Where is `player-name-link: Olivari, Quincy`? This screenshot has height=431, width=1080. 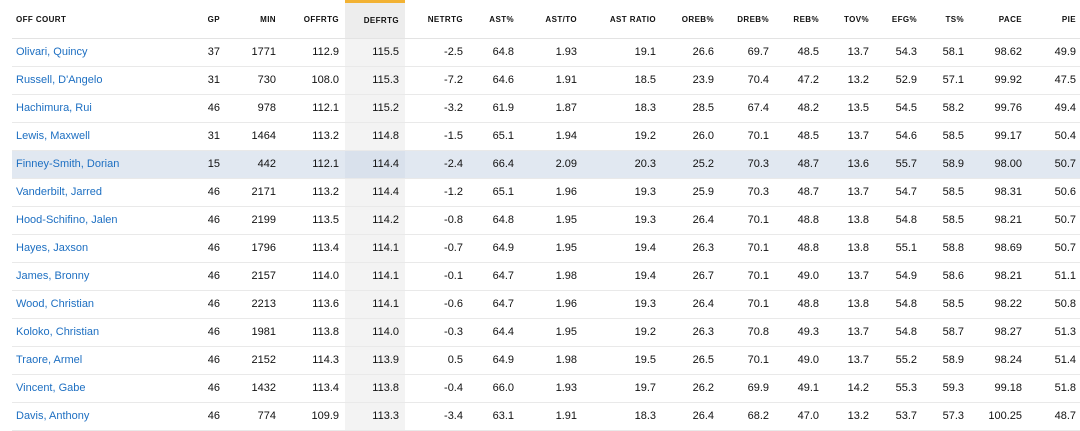 player-name-link: Olivari, Quincy is located at coordinates (92, 52).